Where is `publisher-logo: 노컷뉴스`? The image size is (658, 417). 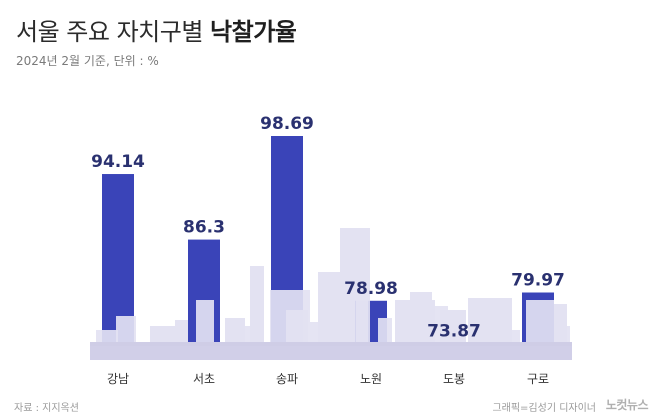
publisher-logo: 노컷뉴스 is located at coordinates (627, 405).